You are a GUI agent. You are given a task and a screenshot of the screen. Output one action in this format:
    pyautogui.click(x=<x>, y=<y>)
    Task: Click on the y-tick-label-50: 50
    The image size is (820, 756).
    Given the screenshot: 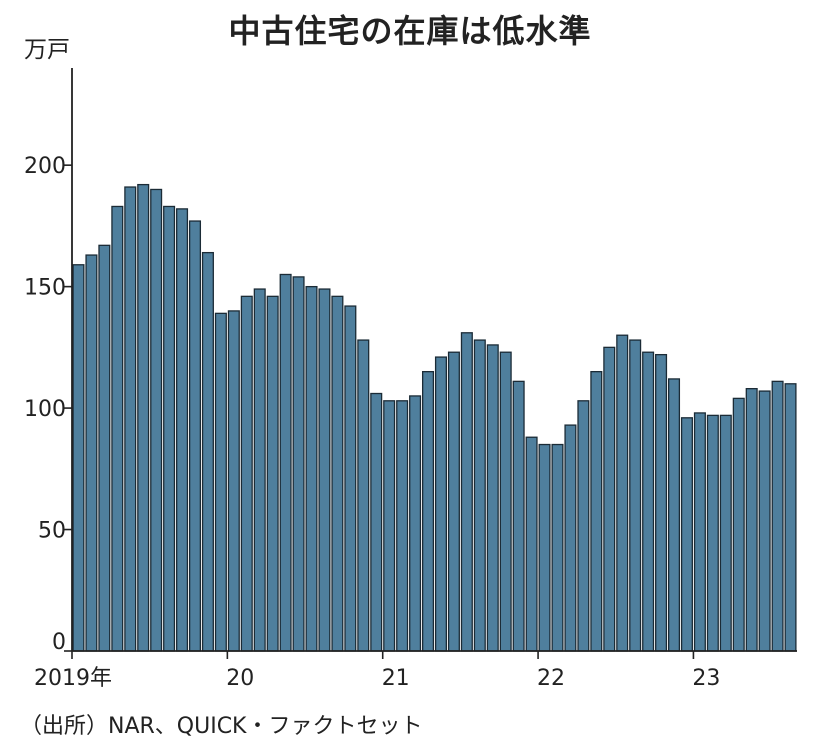 What is the action you would take?
    pyautogui.click(x=52, y=531)
    